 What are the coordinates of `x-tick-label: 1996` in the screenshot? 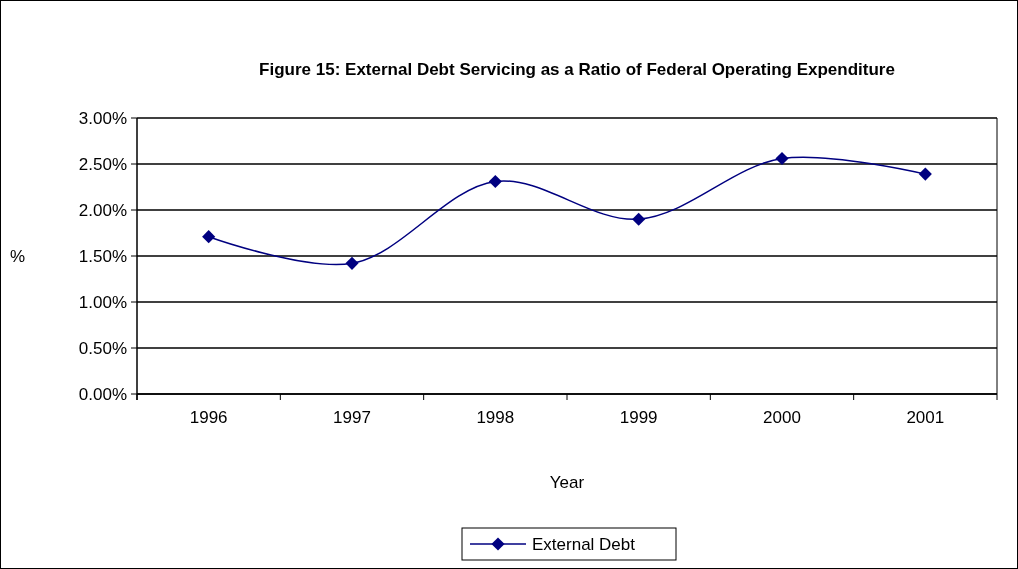 It's located at (208, 417).